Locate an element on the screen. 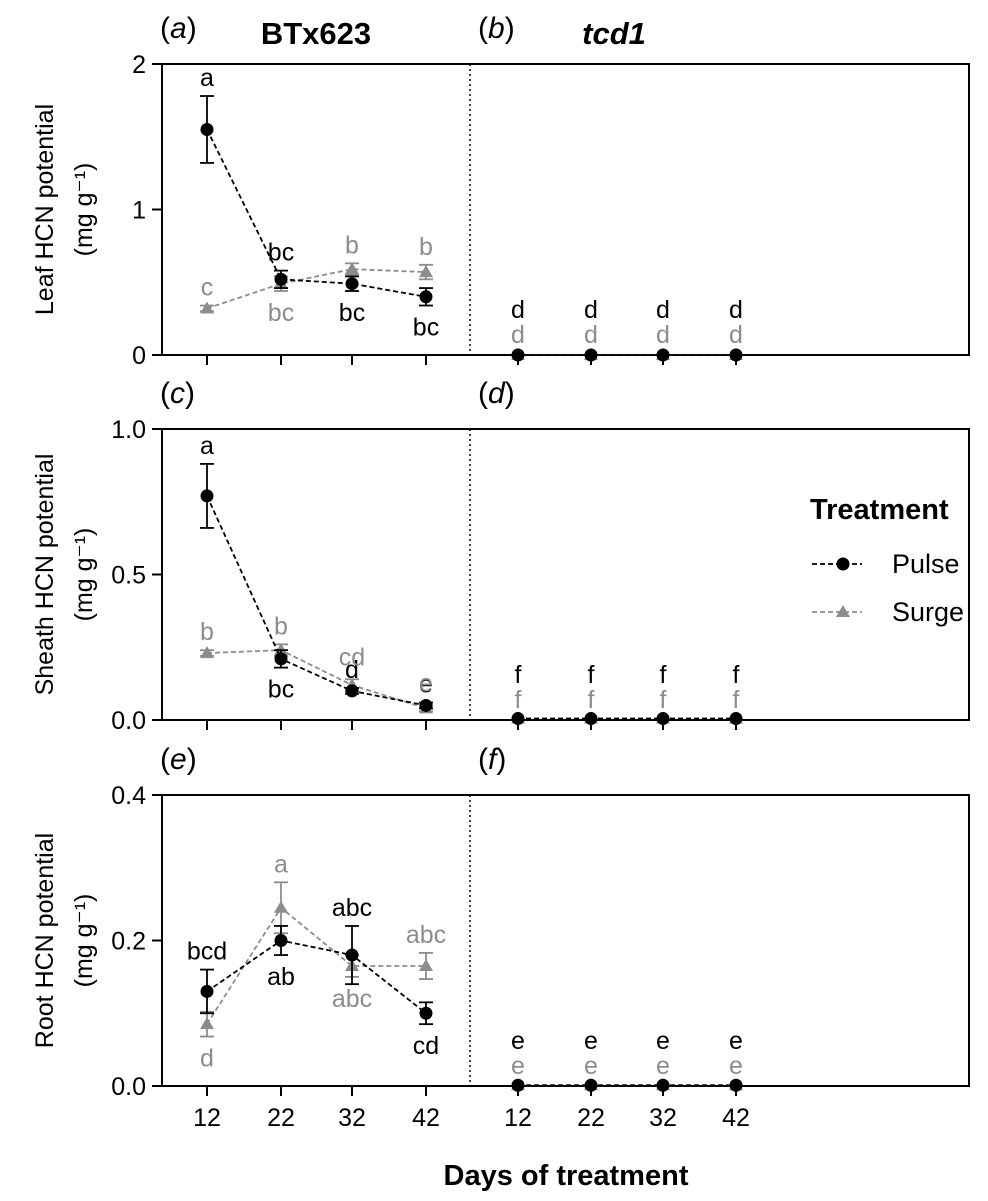  panel-letter: c is located at coordinates (177, 393).